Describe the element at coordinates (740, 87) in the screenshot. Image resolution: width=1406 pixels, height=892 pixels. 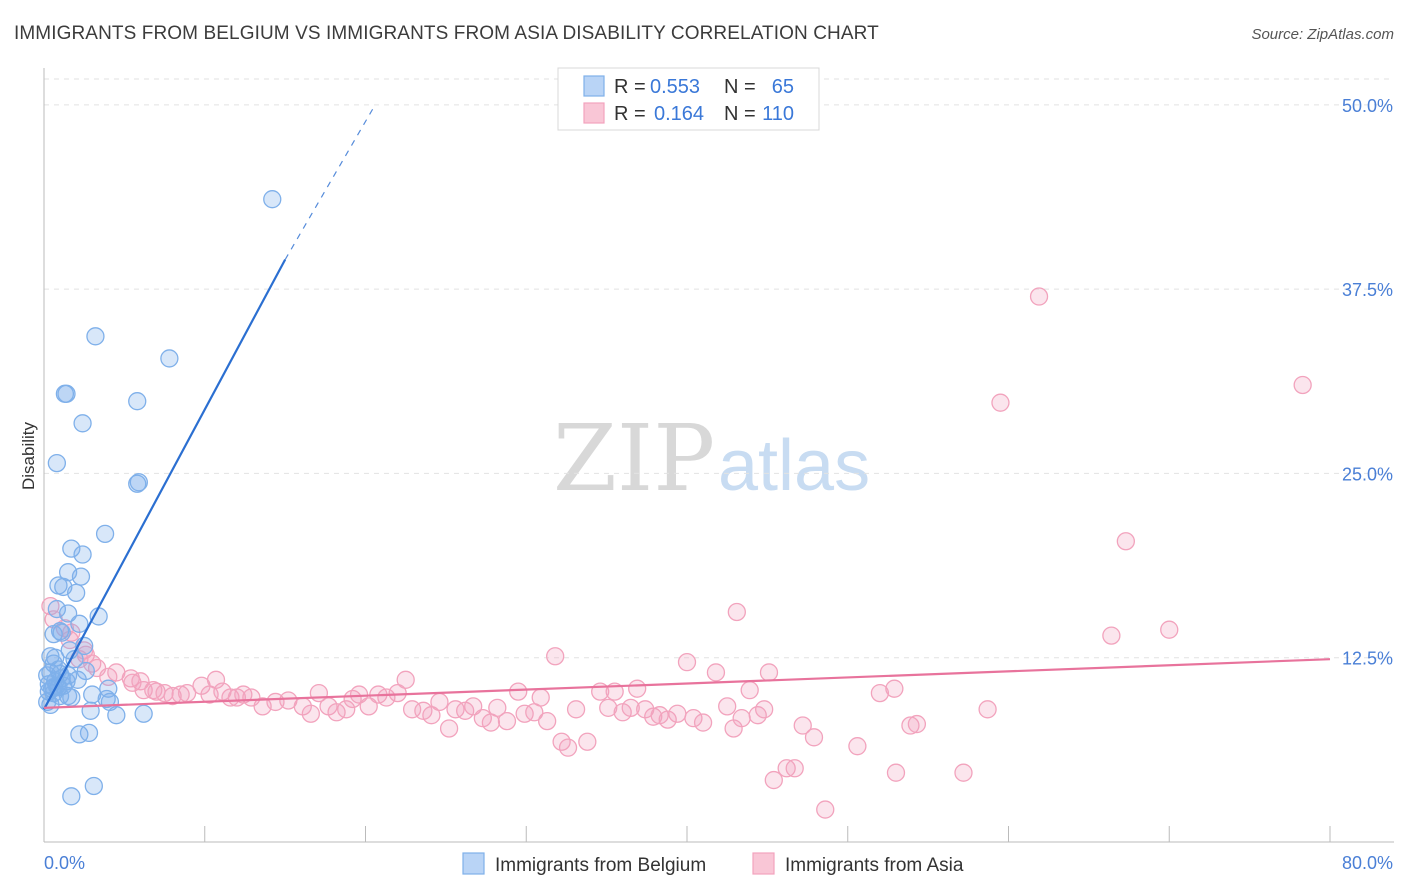
I see `legend-n-label-belgium: N =` at that location.